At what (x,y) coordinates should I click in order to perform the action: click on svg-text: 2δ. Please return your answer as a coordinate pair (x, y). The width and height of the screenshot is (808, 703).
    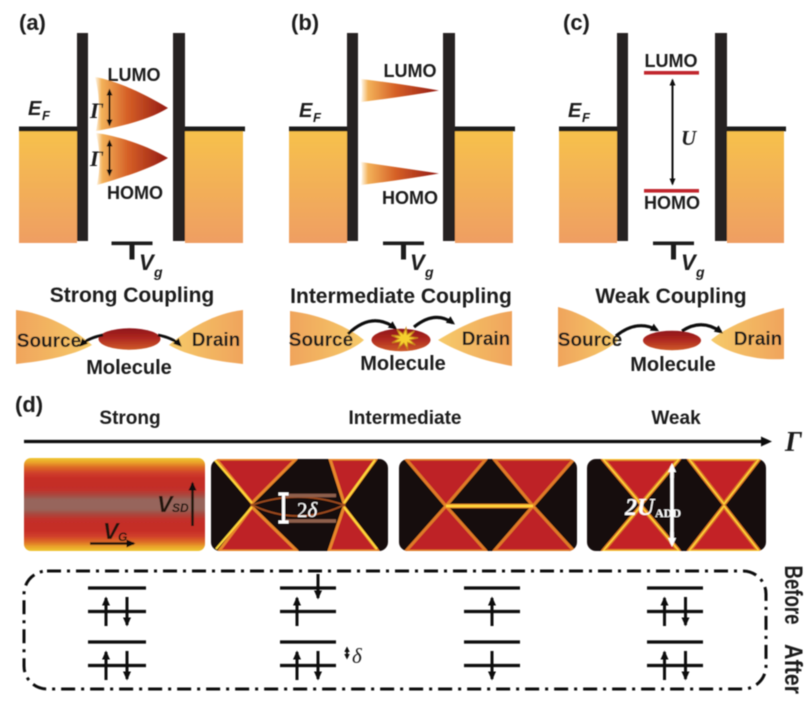
    Looking at the image, I should click on (308, 510).